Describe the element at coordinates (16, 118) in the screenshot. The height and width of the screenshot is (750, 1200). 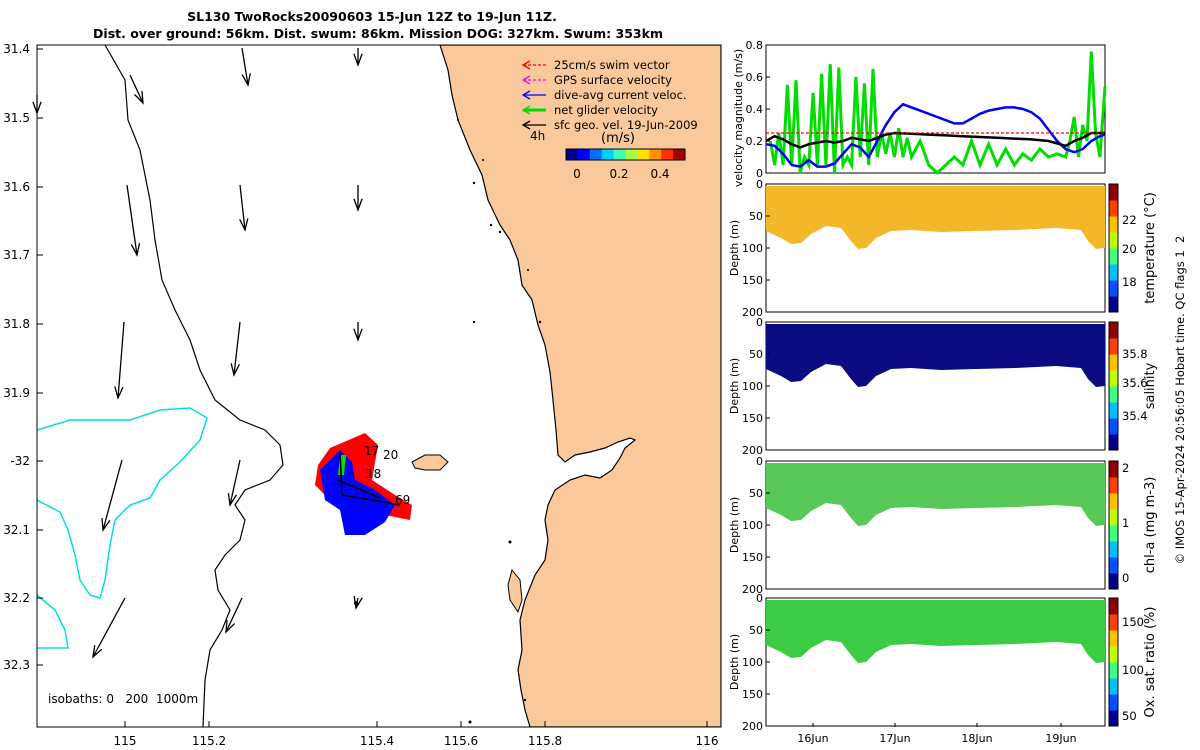
I see `map-ytick-label: 31.5` at that location.